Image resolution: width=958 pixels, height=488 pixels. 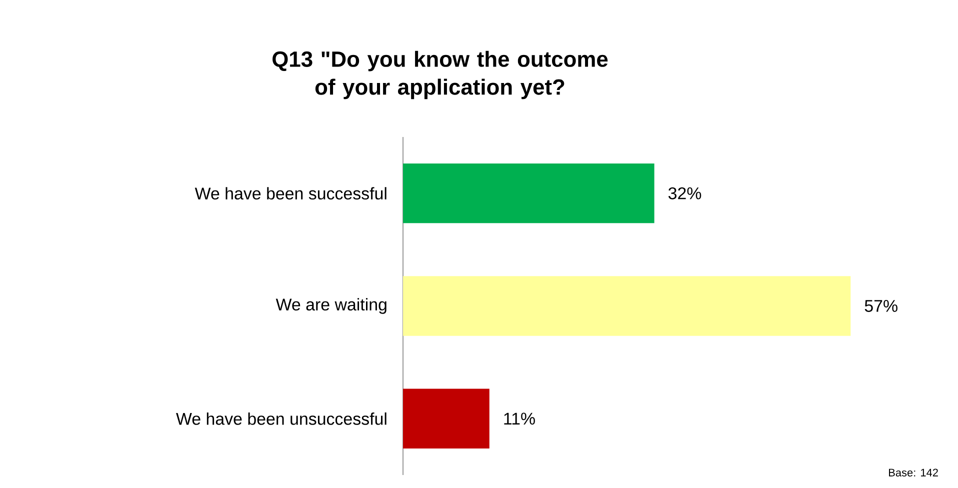 What do you see at coordinates (440, 75) in the screenshot?
I see `chart-title: Q13 "Do you know the outcome of your application yet?` at bounding box center [440, 75].